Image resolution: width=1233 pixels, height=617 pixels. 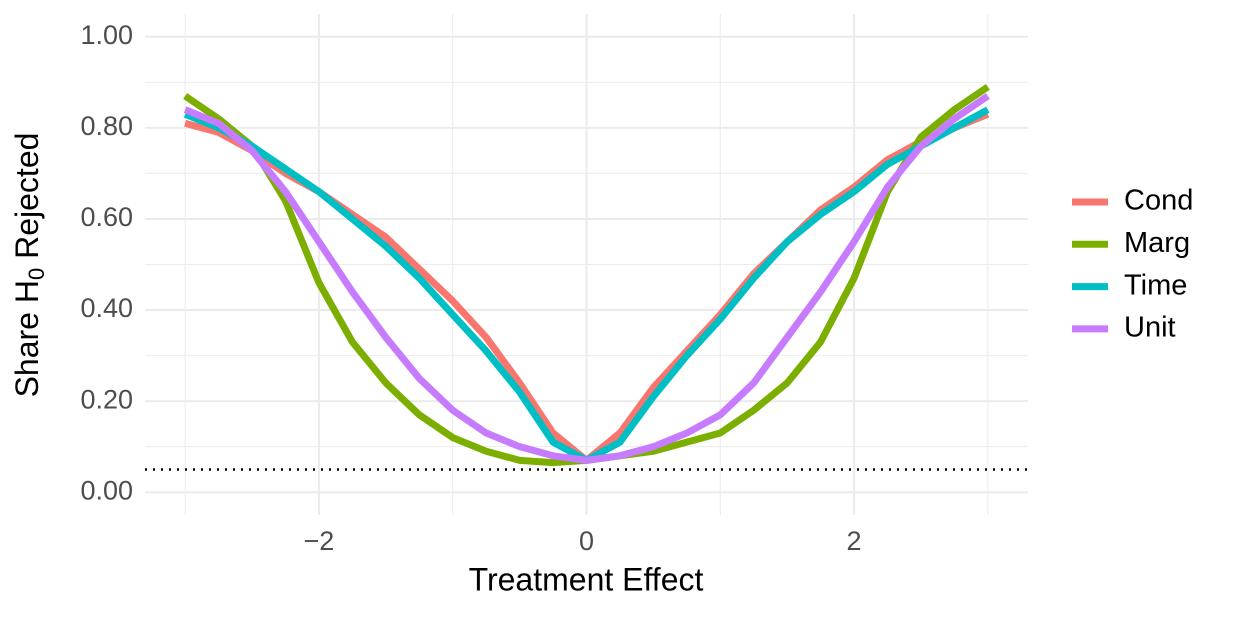 I want to click on legend-label: Unit, so click(x=1150, y=328).